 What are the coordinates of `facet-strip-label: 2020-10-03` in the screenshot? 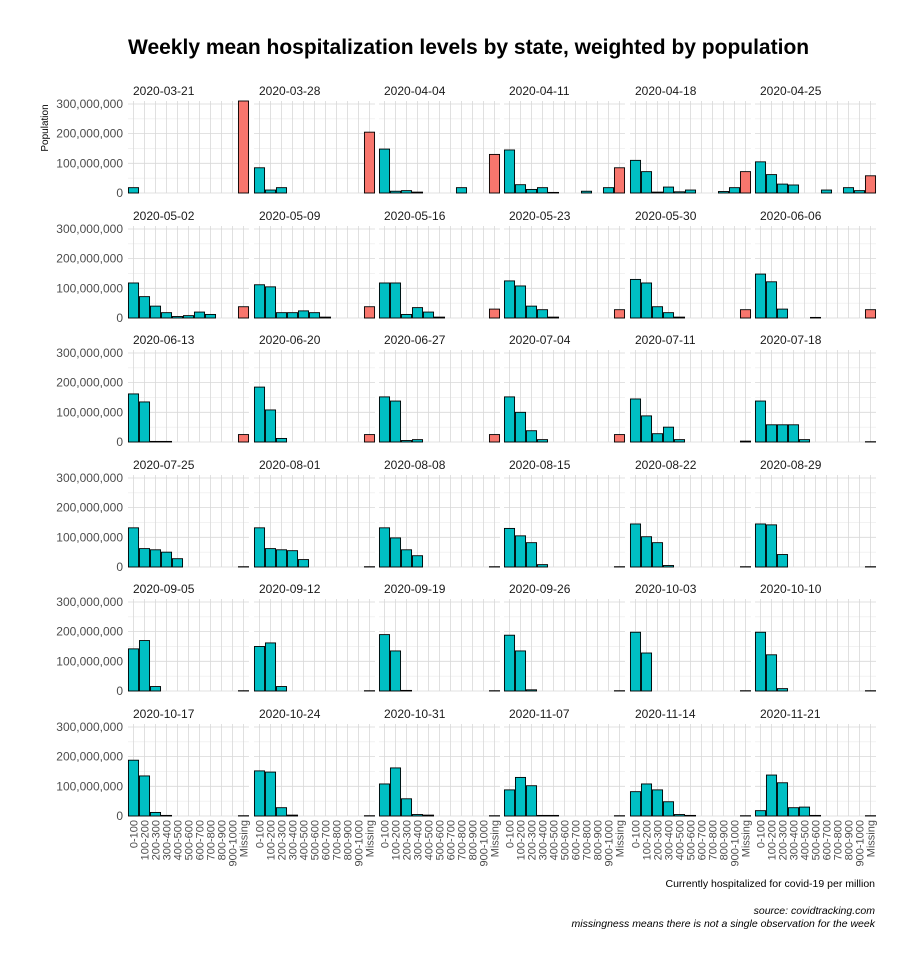 It's located at (666, 589).